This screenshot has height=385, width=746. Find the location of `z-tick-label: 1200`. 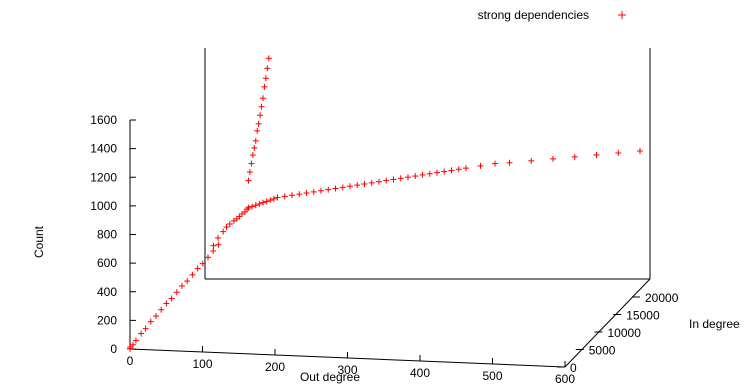

z-tick-label: 1200 is located at coordinates (103, 177).